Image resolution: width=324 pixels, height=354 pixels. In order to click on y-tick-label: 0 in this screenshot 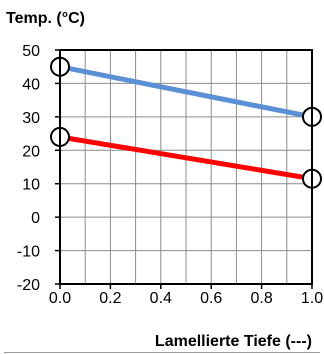, I will do `click(35, 218)`.